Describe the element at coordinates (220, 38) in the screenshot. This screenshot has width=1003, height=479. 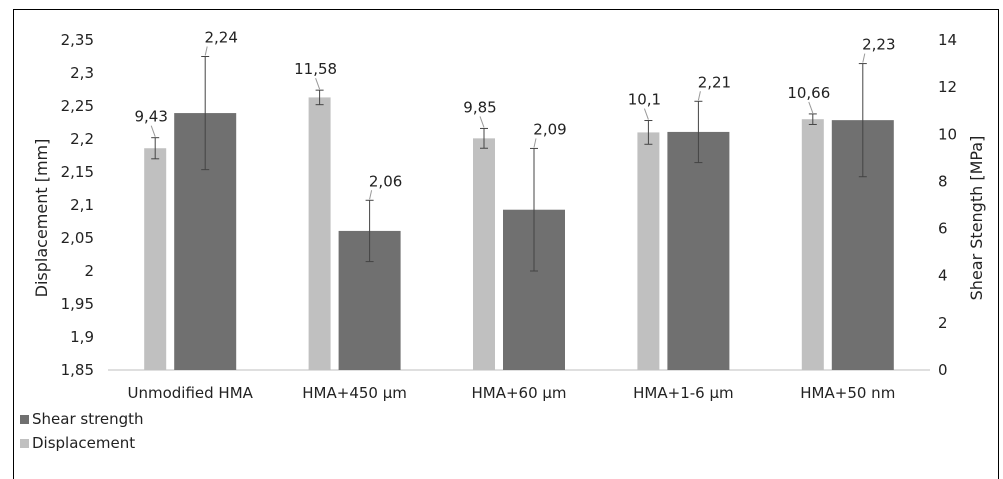
I see `data-label-shear-strength: 2,24` at that location.